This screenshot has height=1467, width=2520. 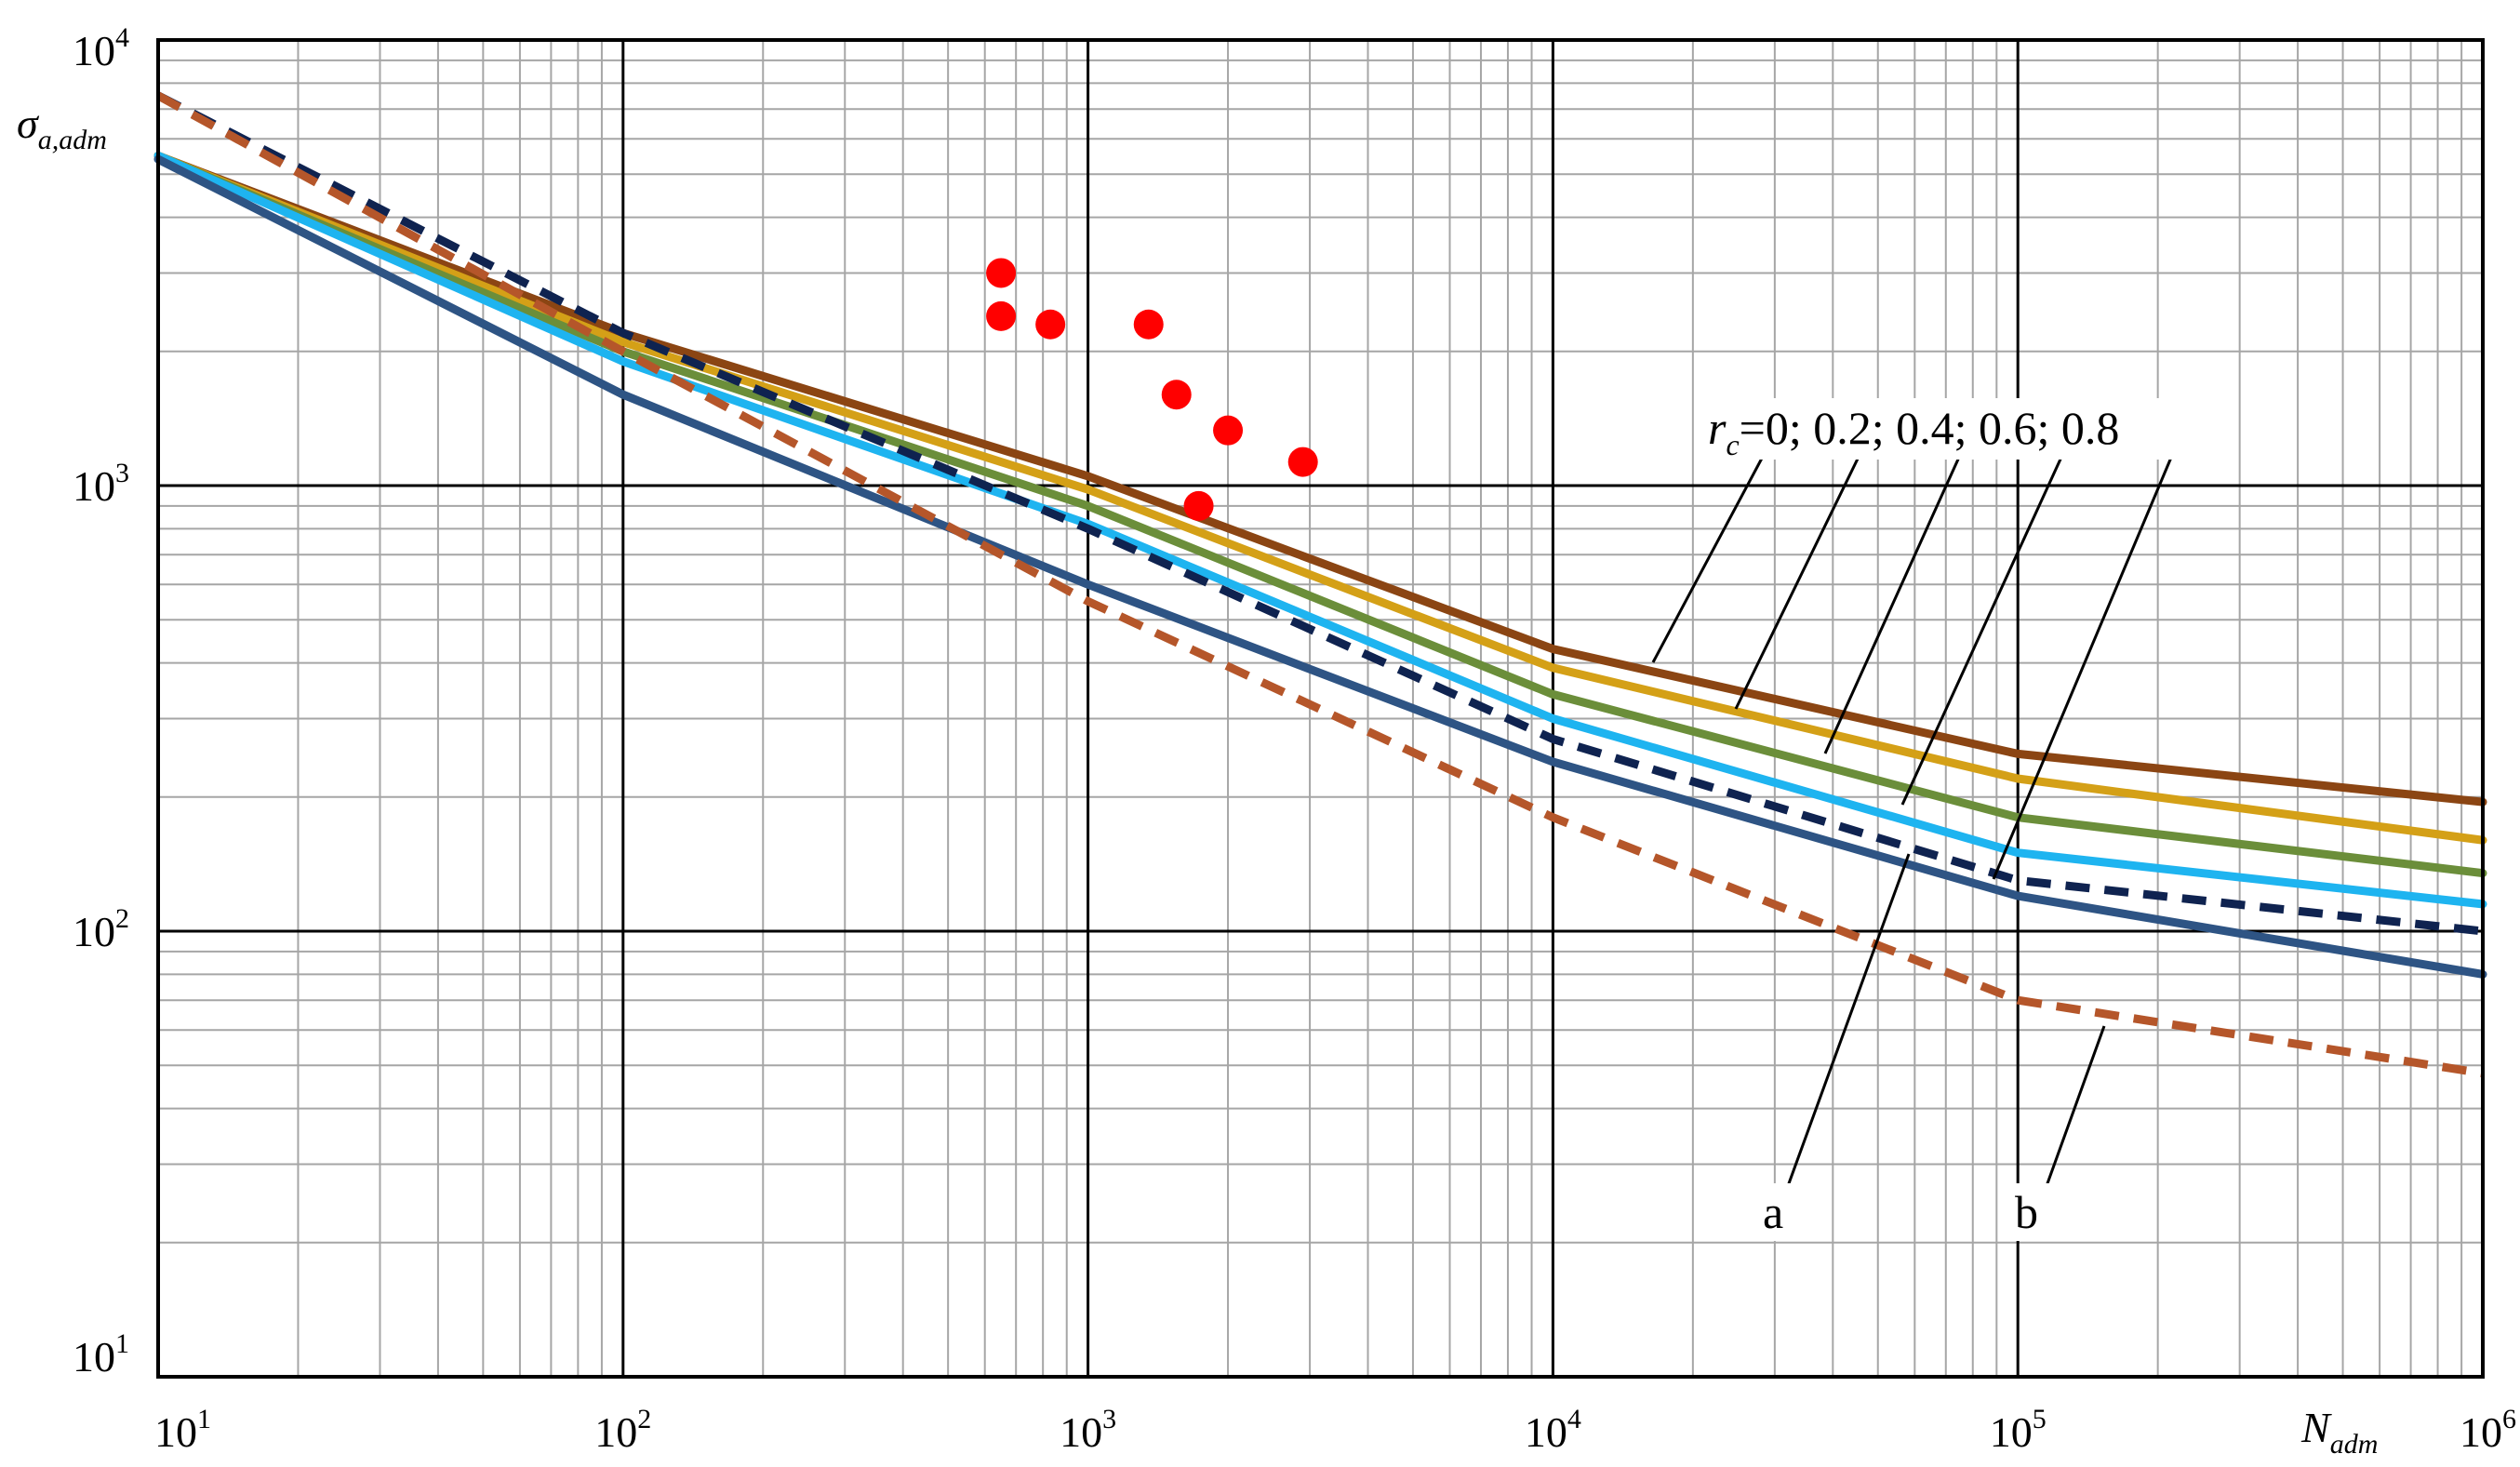 I want to click on rc-annotation-bg, so click(x=1968, y=429).